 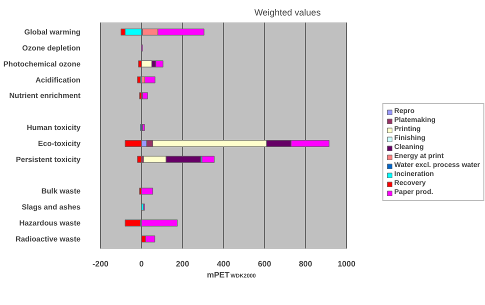 What do you see at coordinates (101, 264) in the screenshot?
I see `x-tick-label: -200` at bounding box center [101, 264].